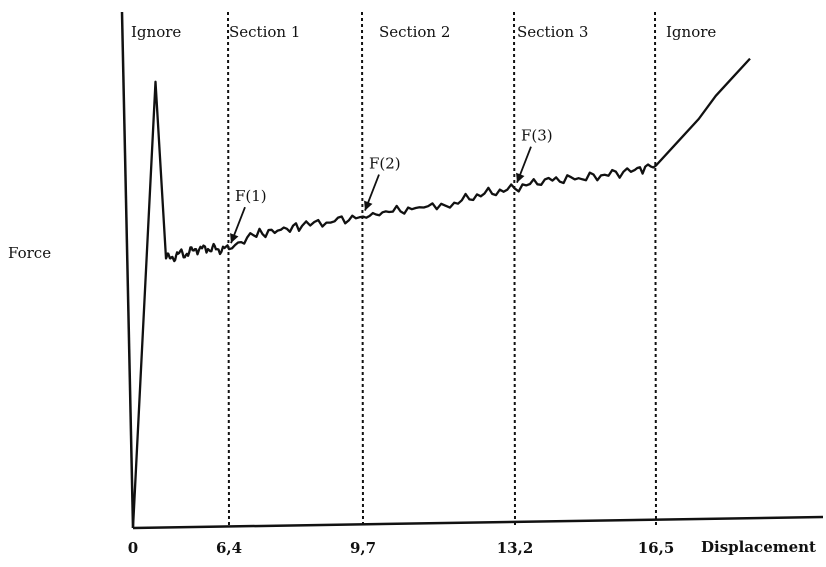 This screenshot has width=826, height=567. What do you see at coordinates (520, 177) in the screenshot?
I see `annotation-f3-arrow-head` at bounding box center [520, 177].